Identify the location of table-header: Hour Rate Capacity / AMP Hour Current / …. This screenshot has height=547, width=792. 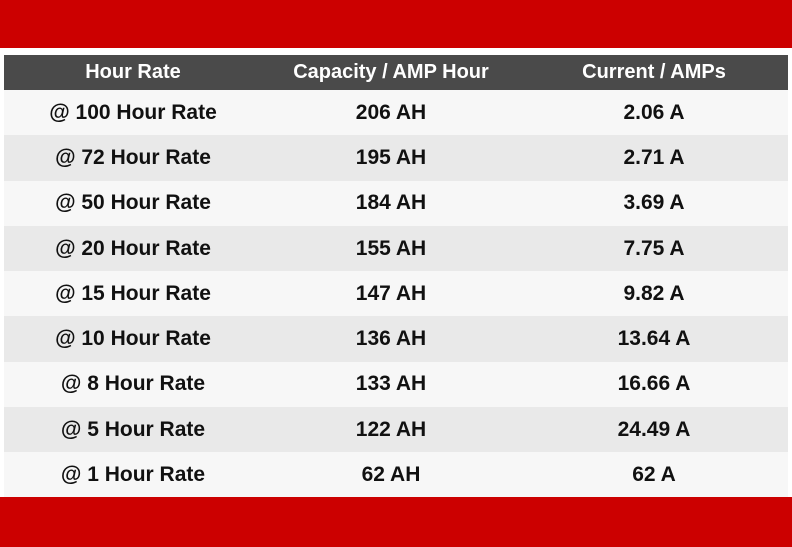
(396, 72).